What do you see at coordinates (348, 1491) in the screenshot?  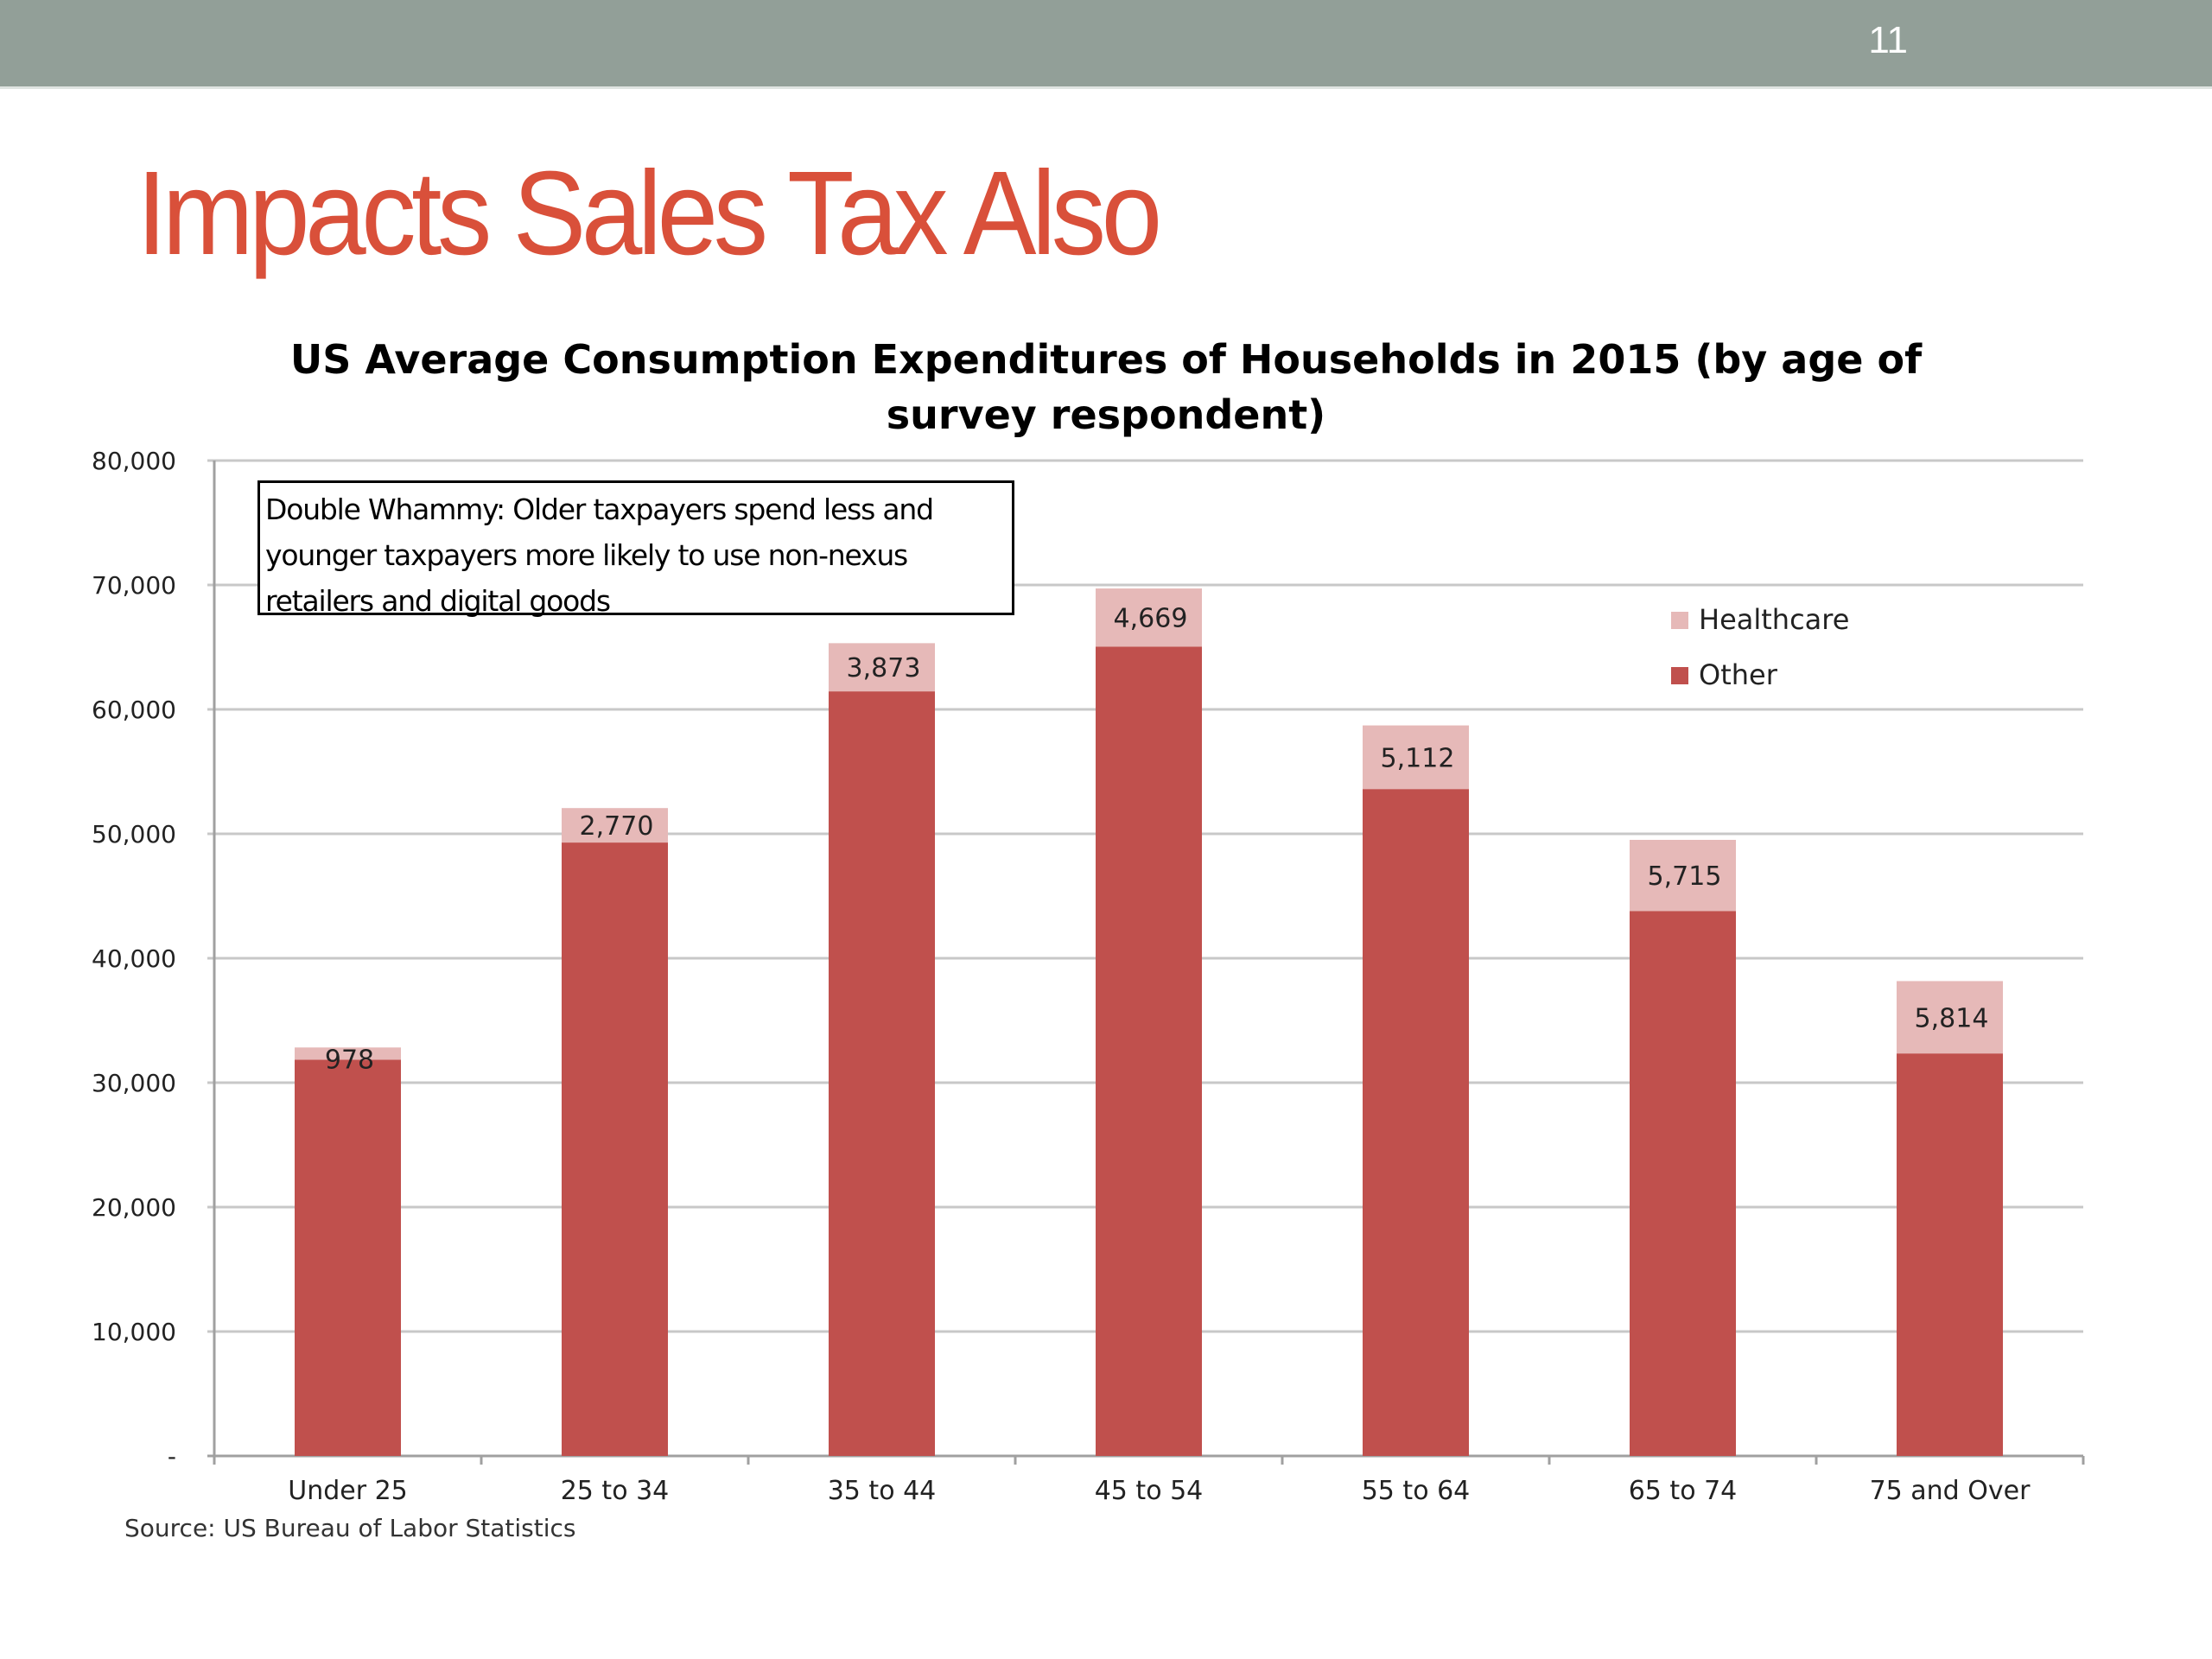 I see `x-tick-label: Under 25` at bounding box center [348, 1491].